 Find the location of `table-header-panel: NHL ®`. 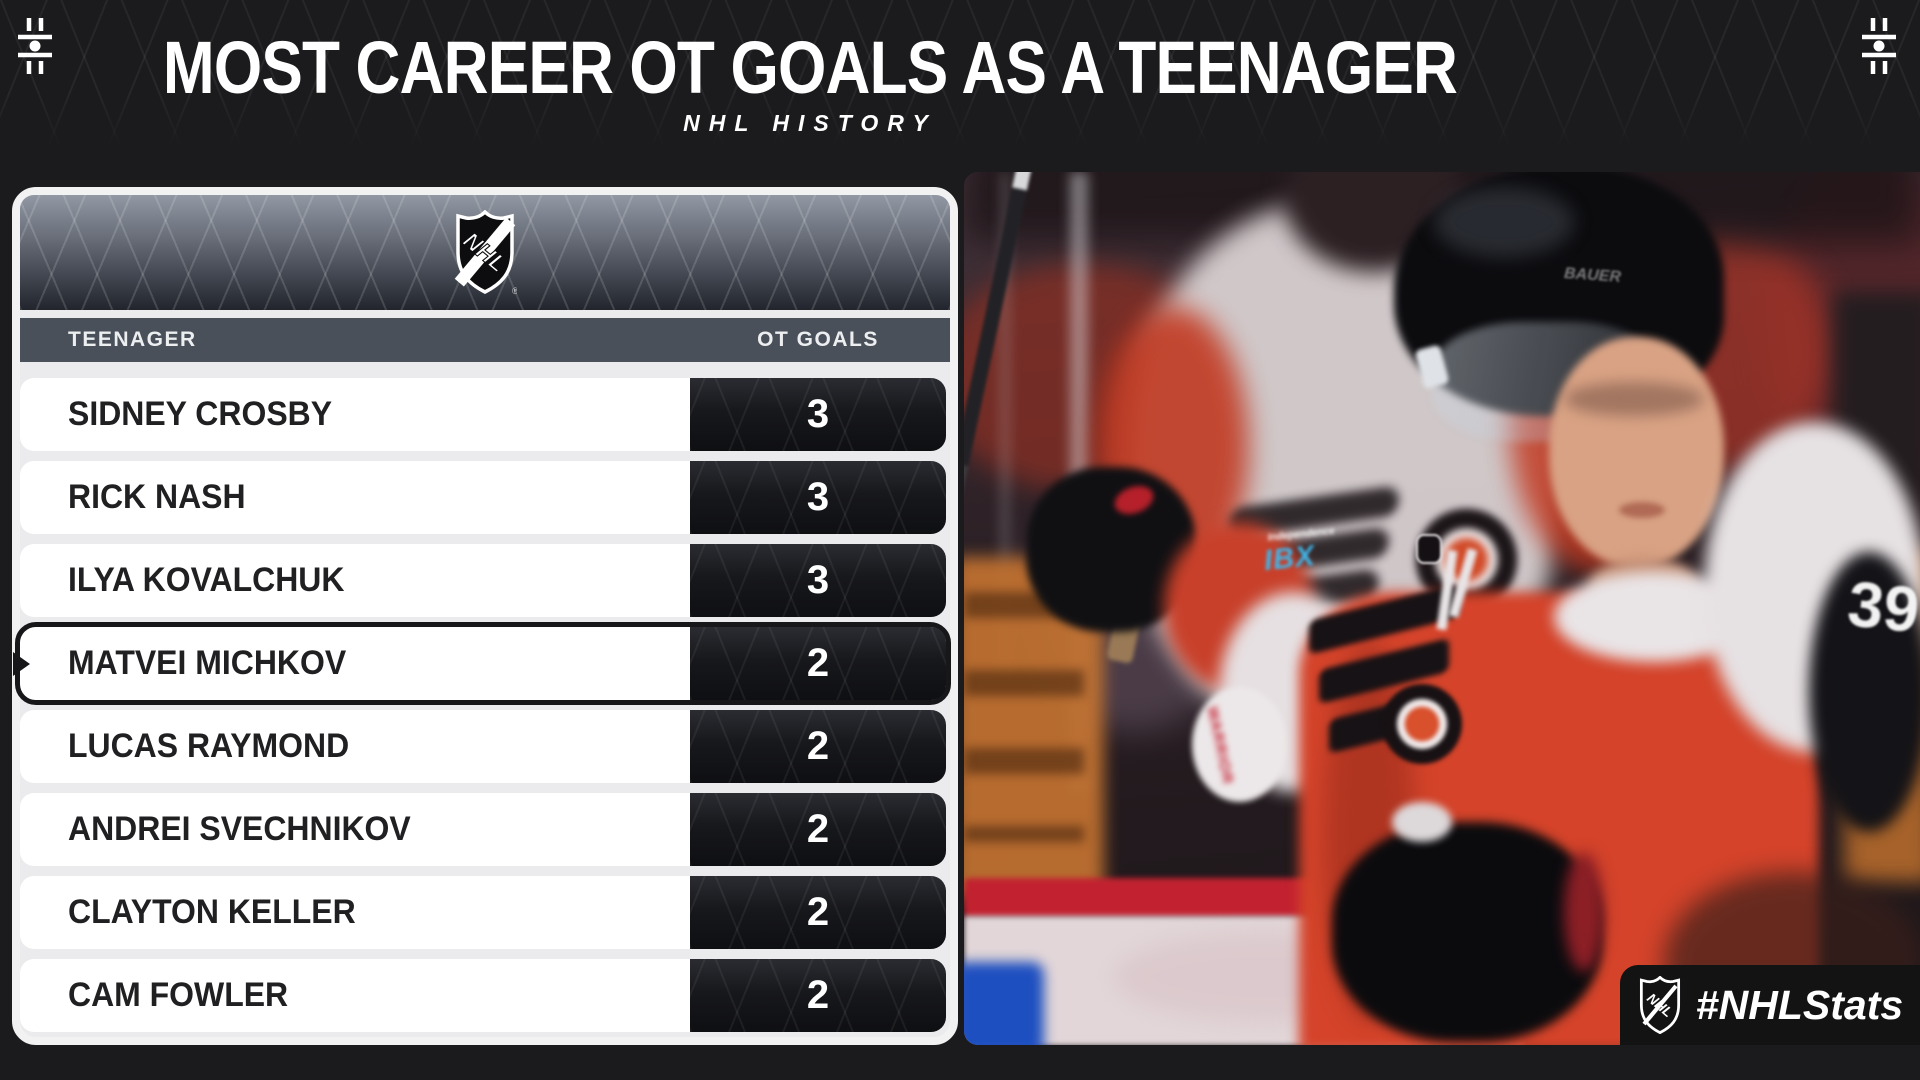

table-header-panel: NHL ® is located at coordinates (485, 252).